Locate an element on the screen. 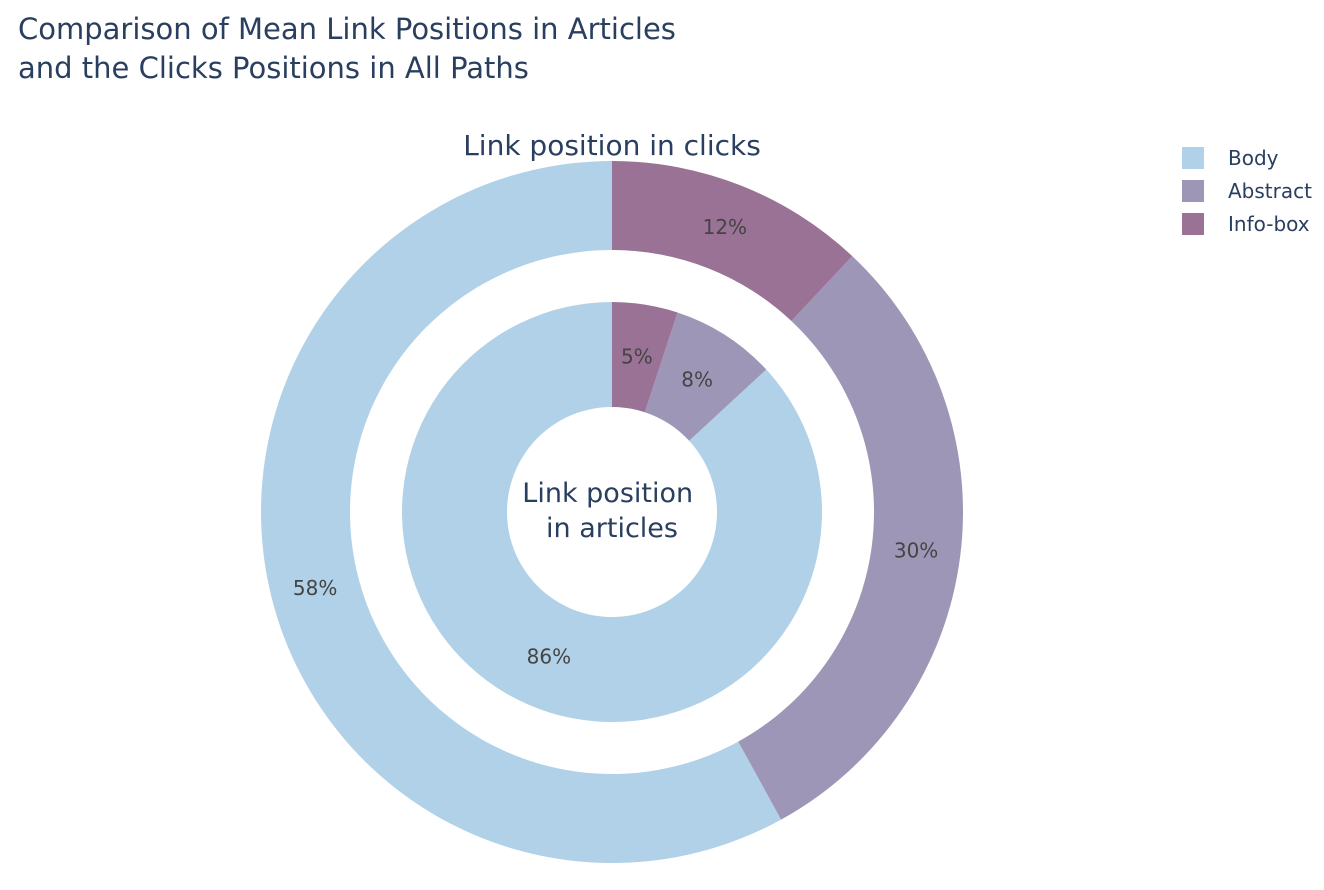  legend-label-abstract: Abstract is located at coordinates (1270, 190).